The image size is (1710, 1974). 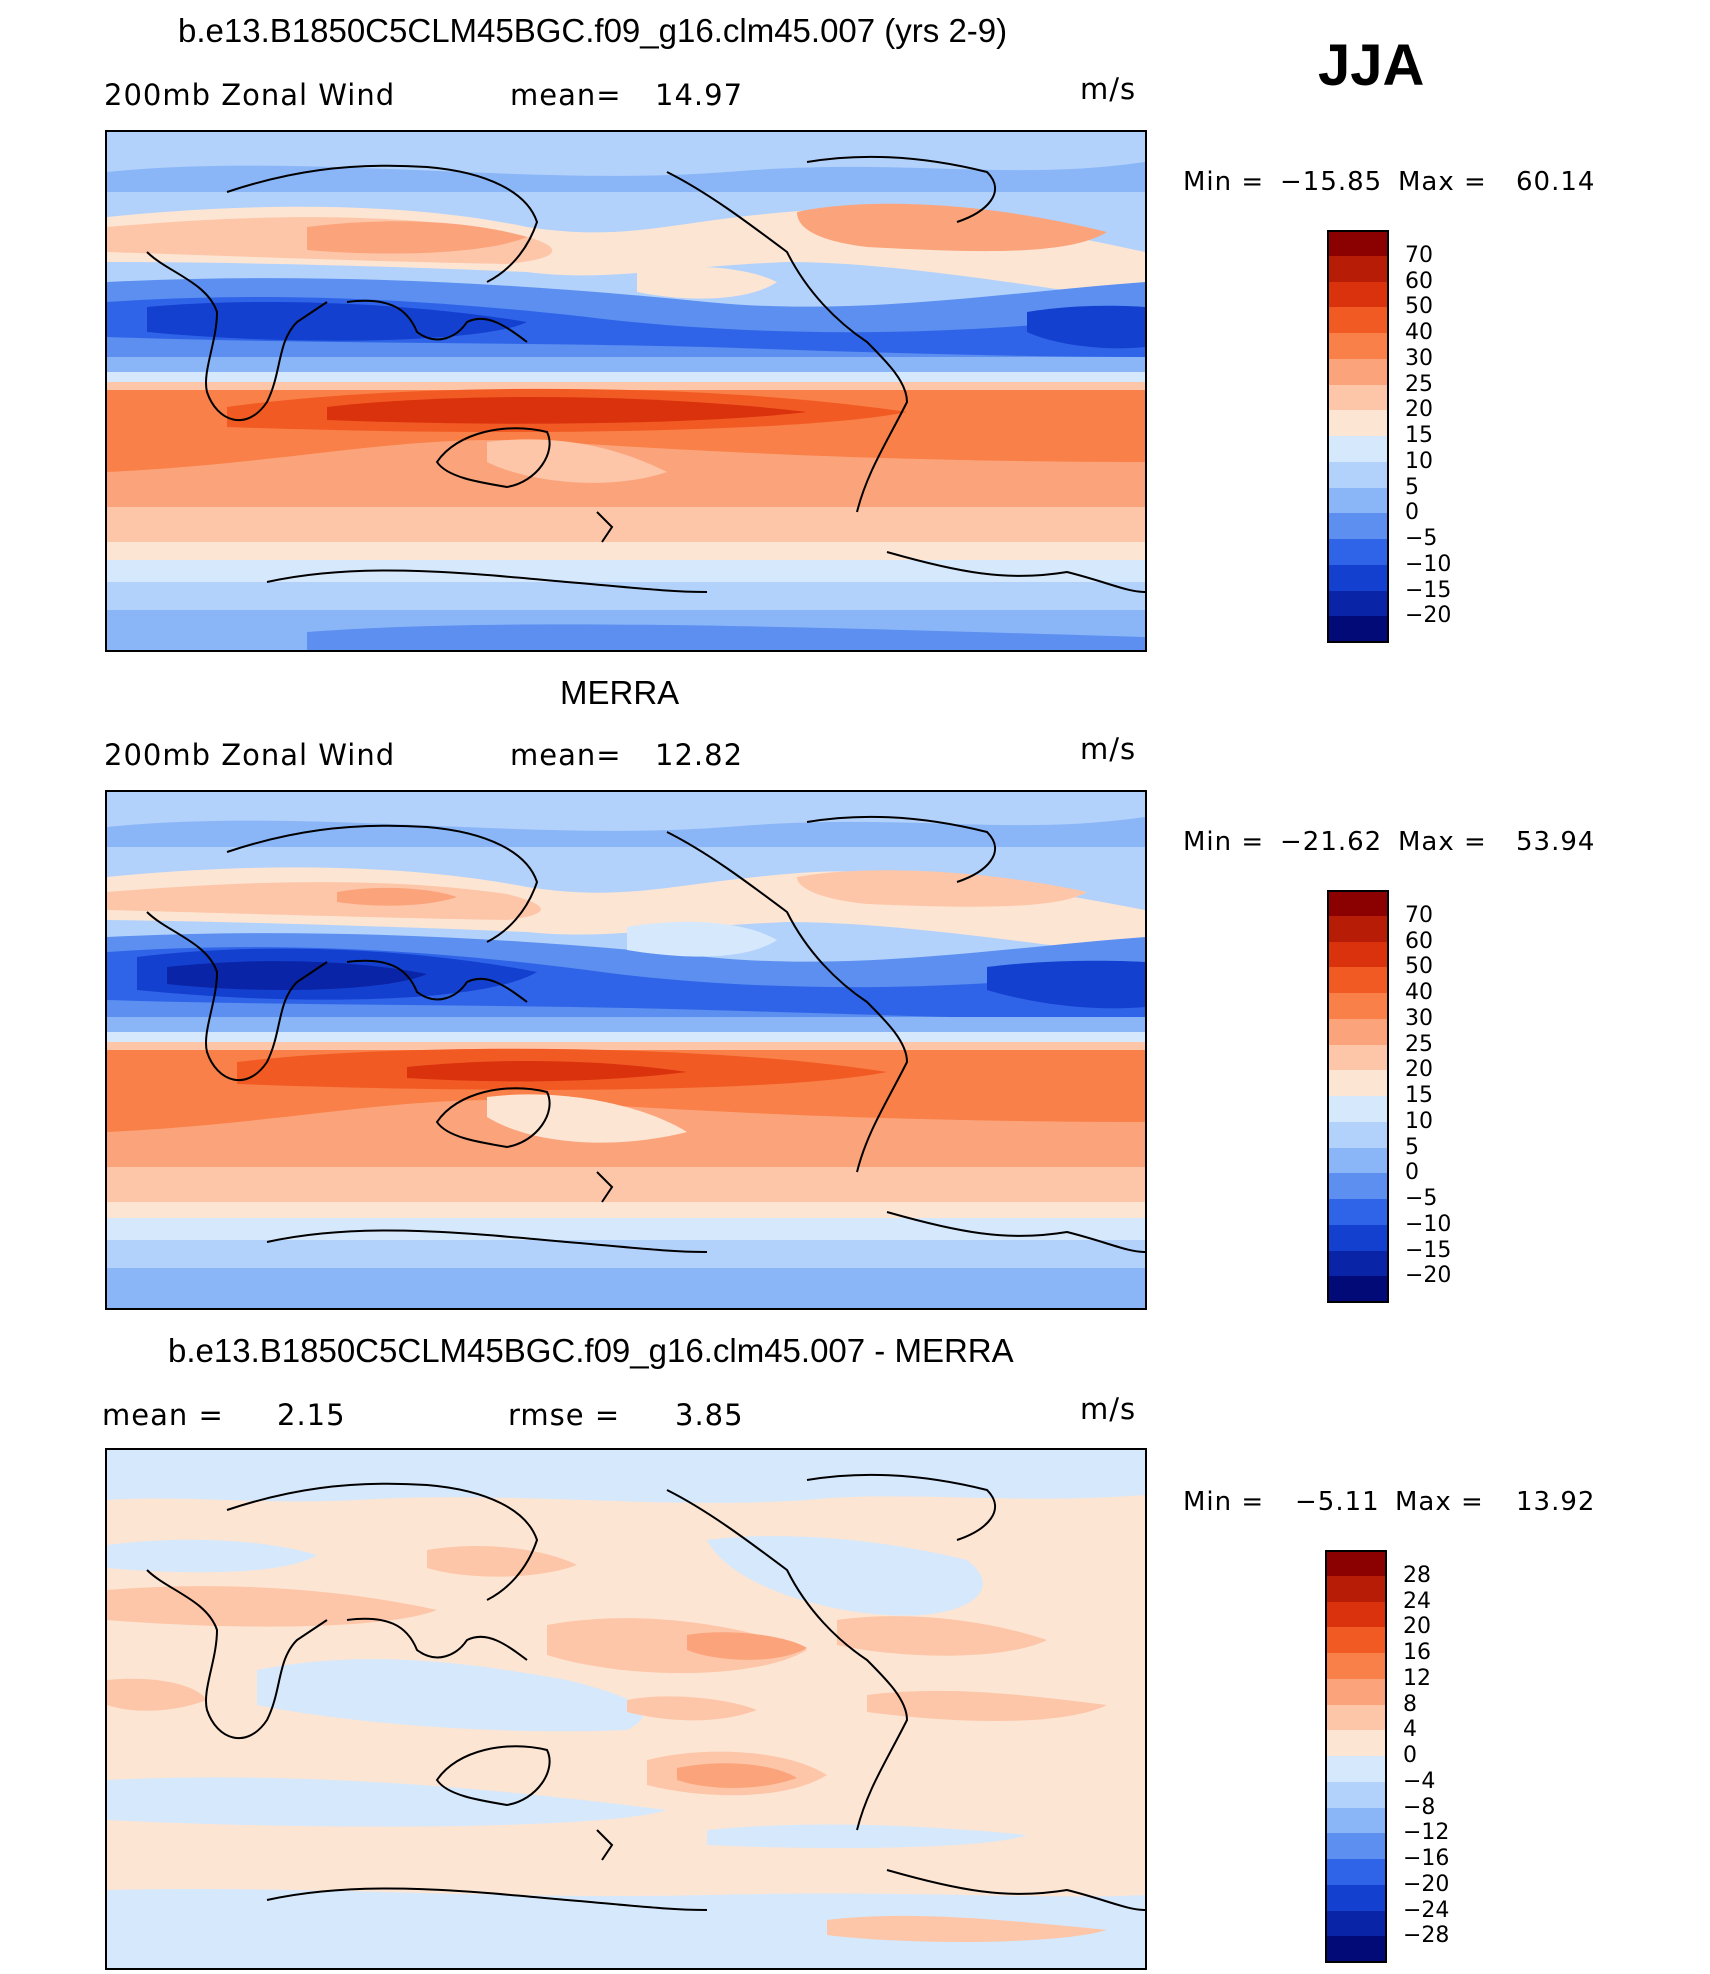 I want to click on colorbar-label: 24, so click(x=1417, y=1601).